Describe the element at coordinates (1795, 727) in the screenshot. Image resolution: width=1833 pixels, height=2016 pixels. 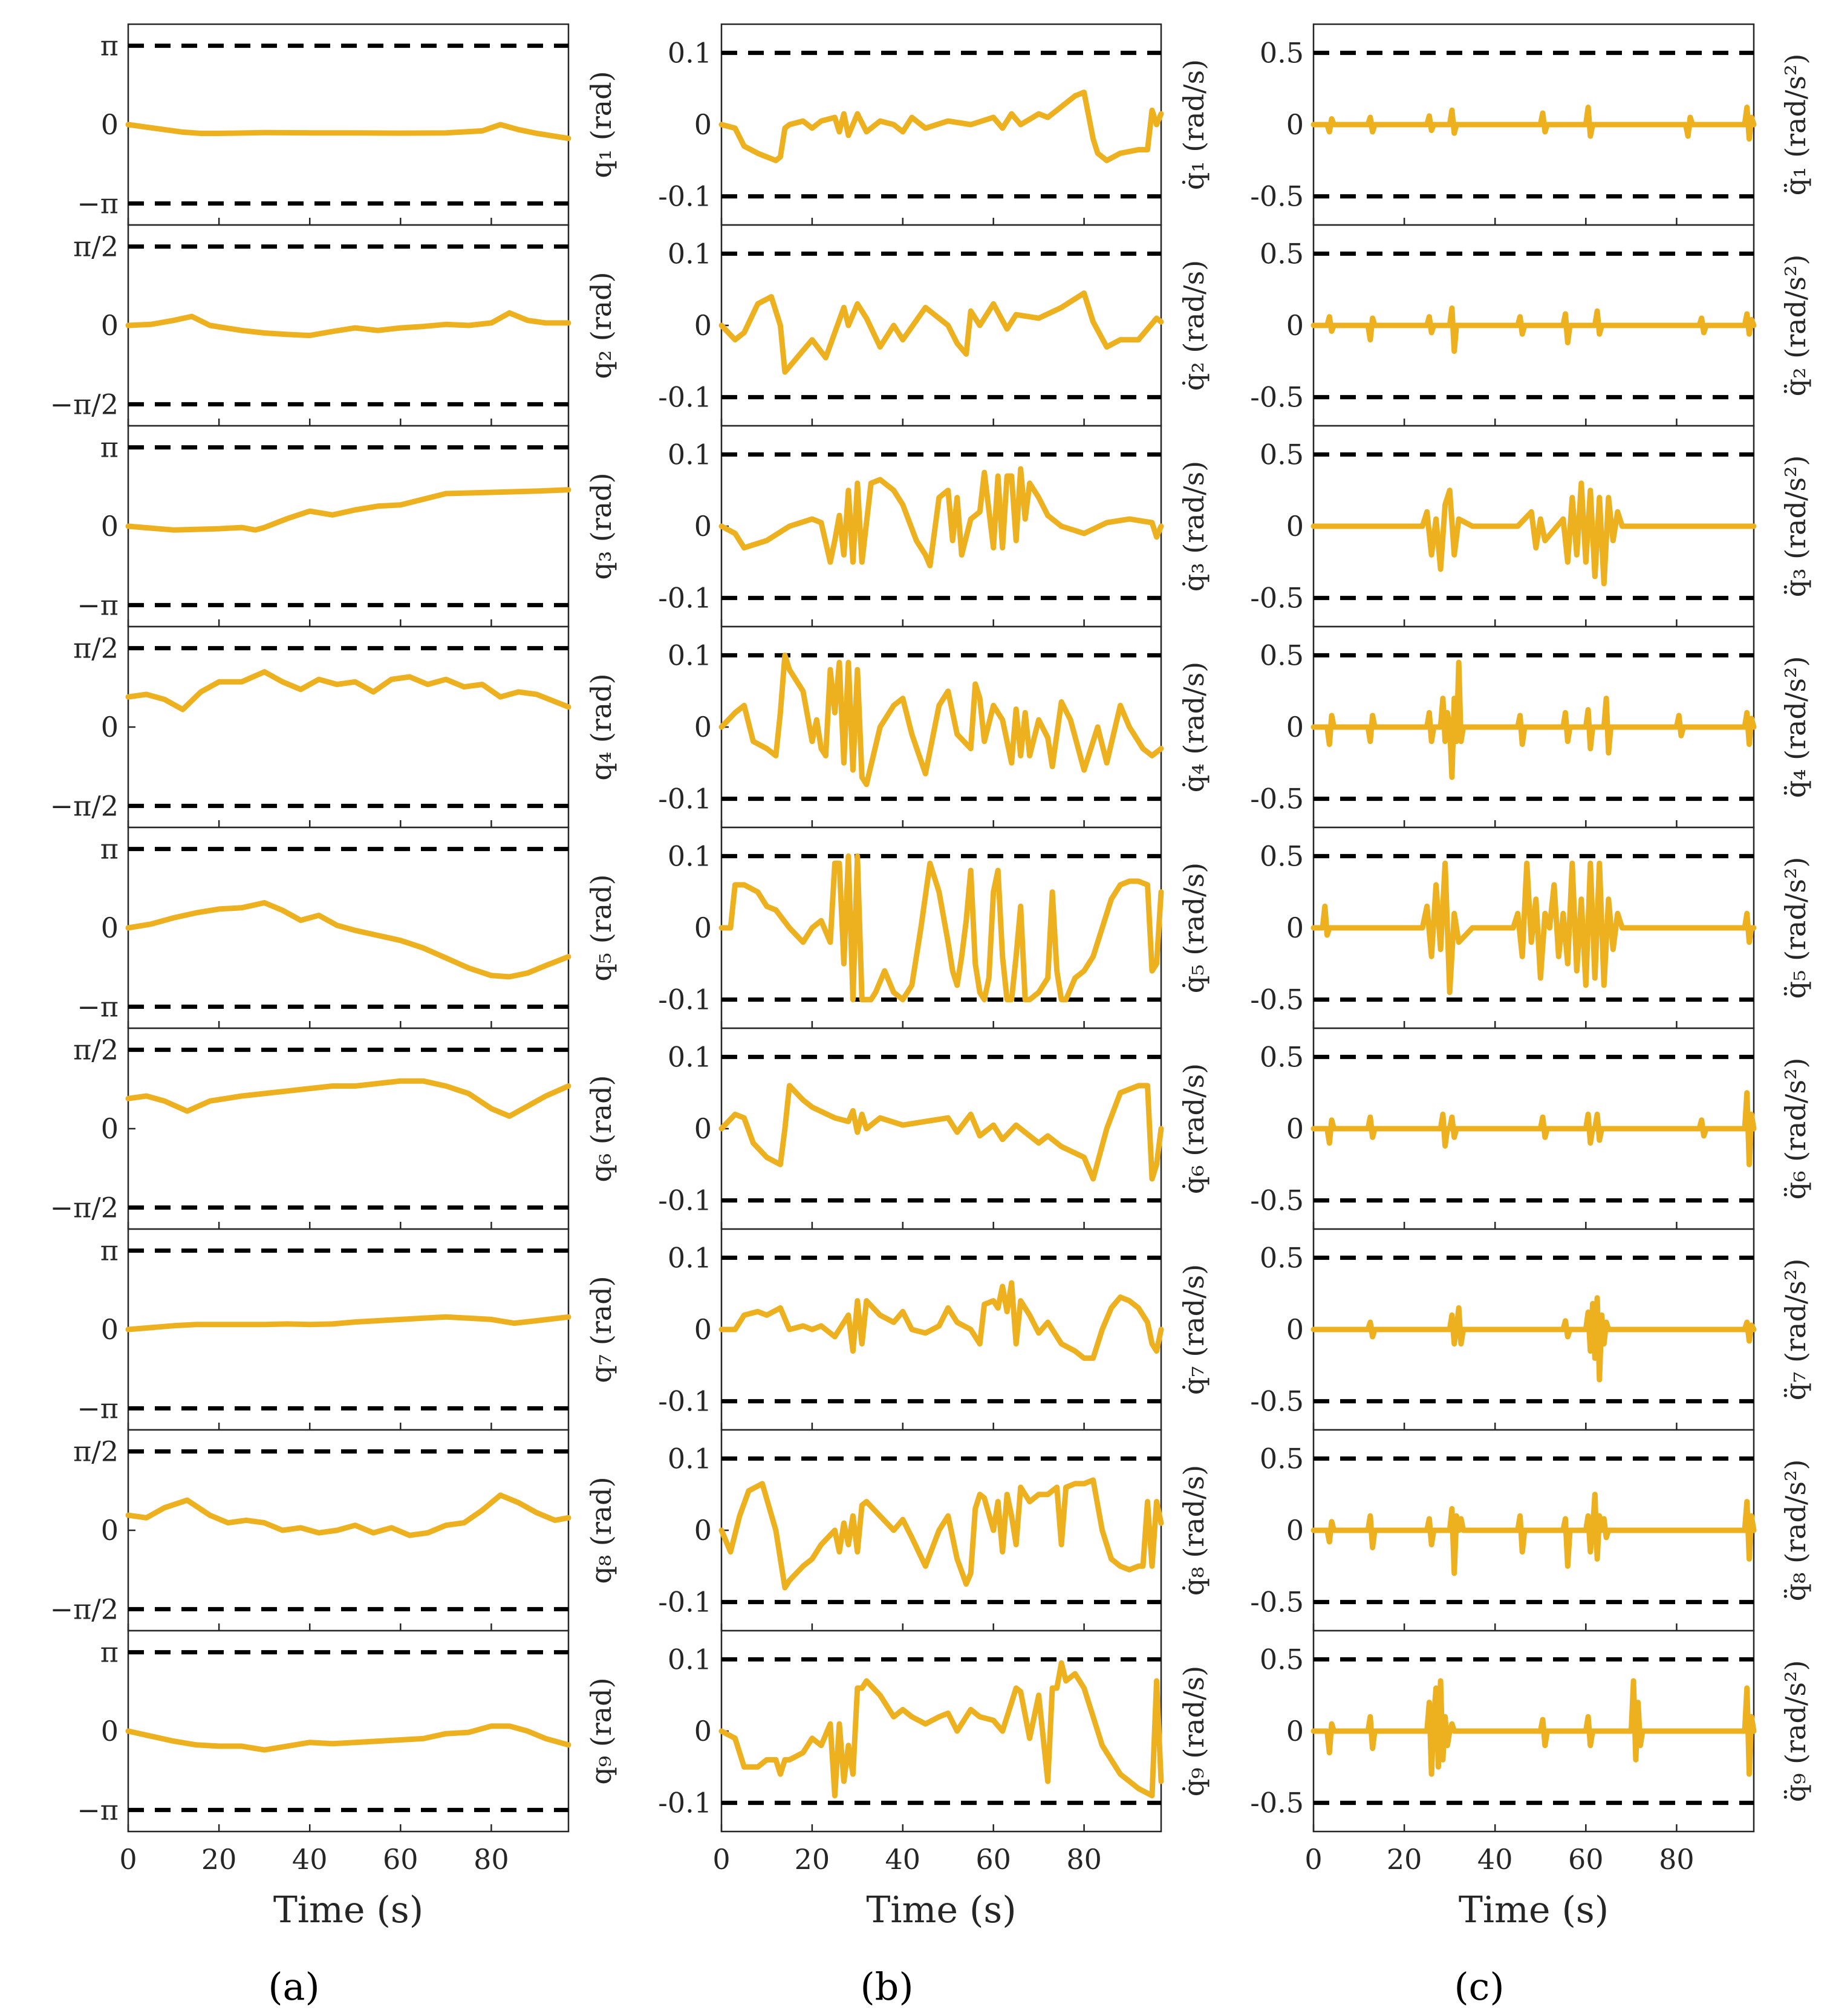
I see `y-axis-label: q̈₄ (rad/s²)` at that location.